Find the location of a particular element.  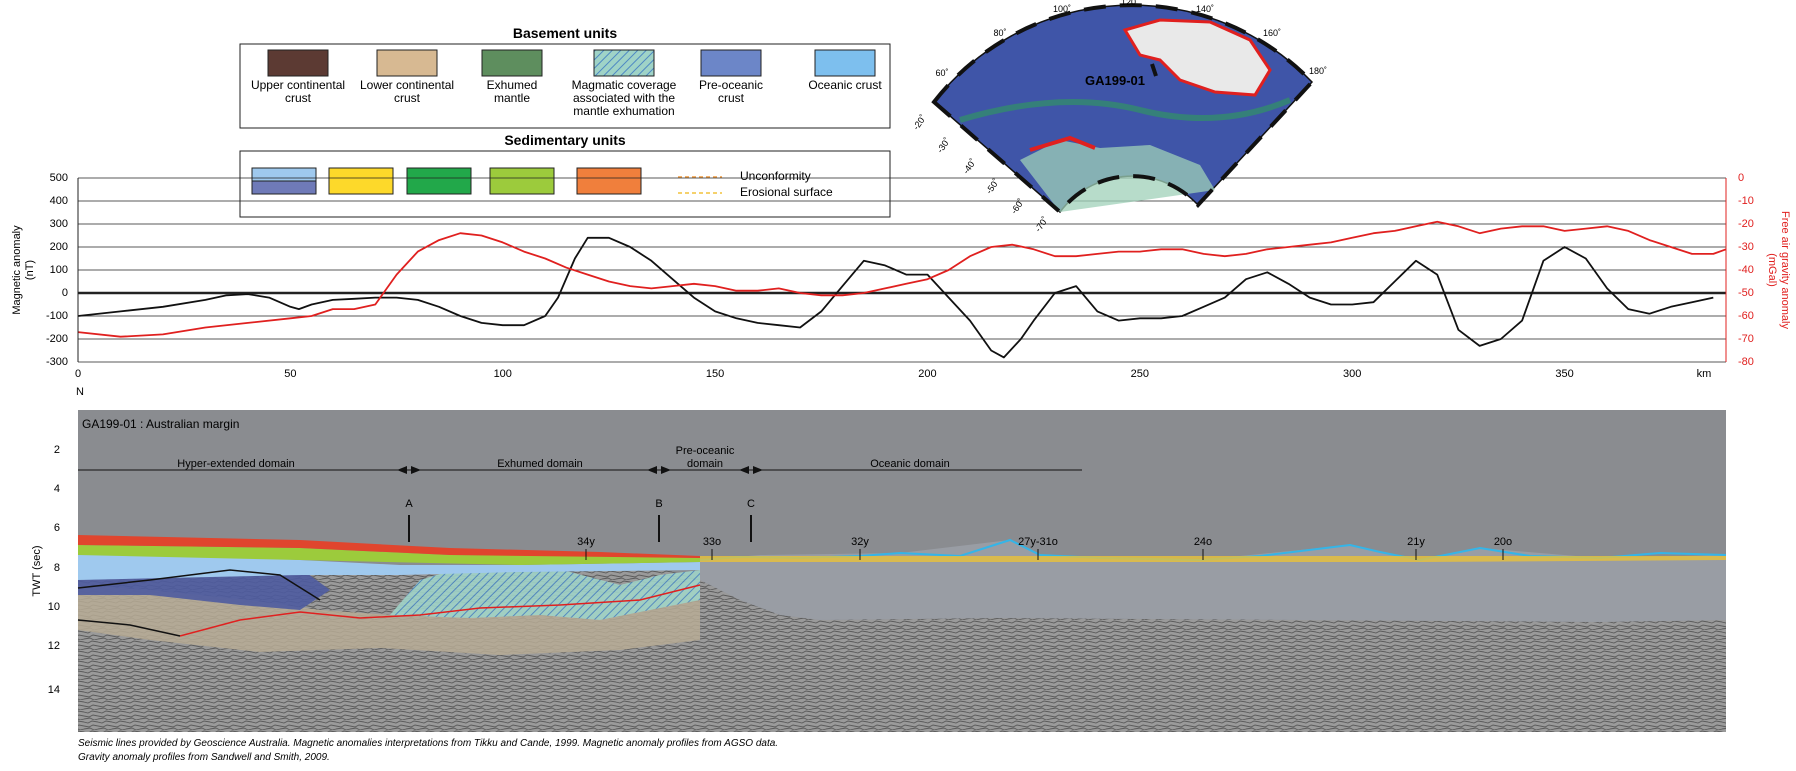

basement-unit-label: Pre-oceanic is located at coordinates (731, 85).